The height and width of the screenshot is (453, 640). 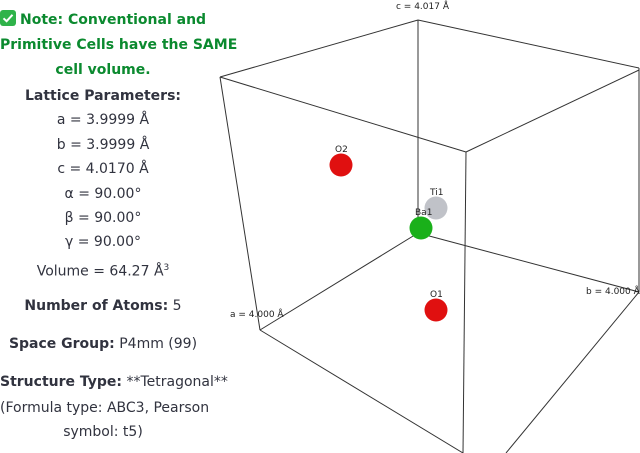 What do you see at coordinates (103, 169) in the screenshot?
I see `lattice-param: c = 4.0170 Å` at bounding box center [103, 169].